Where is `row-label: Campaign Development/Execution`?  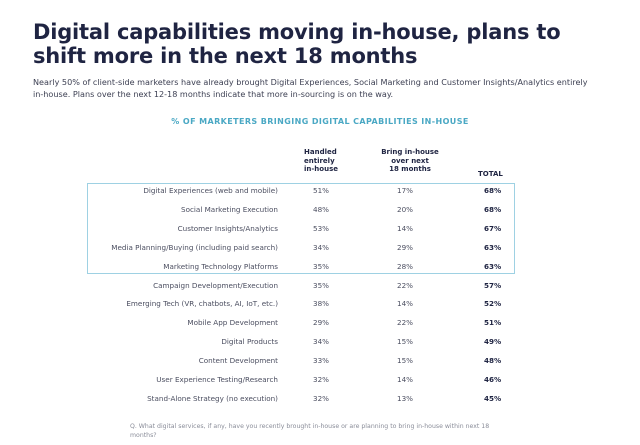 row-label: Campaign Development/Execution is located at coordinates (215, 285).